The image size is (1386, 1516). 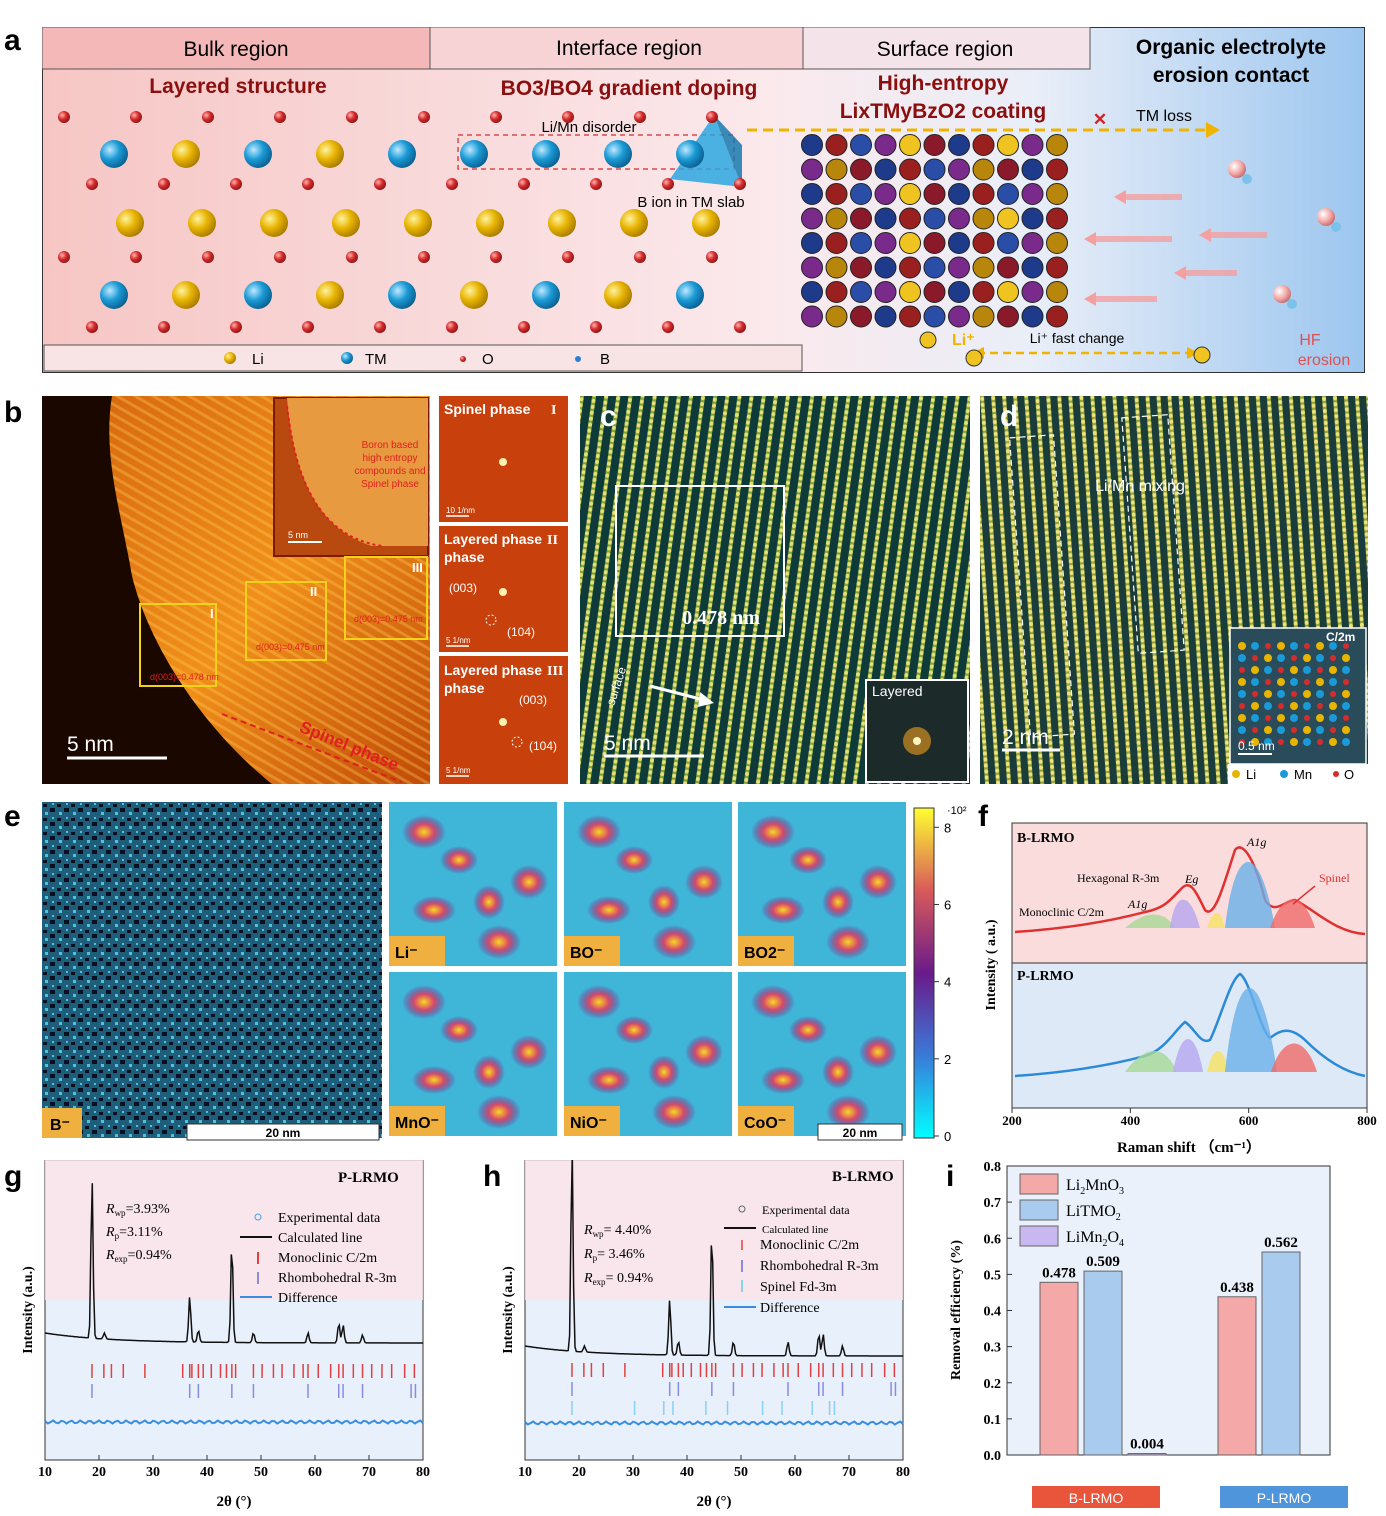 I want to click on panel-i-label: i, so click(x=950, y=1176).